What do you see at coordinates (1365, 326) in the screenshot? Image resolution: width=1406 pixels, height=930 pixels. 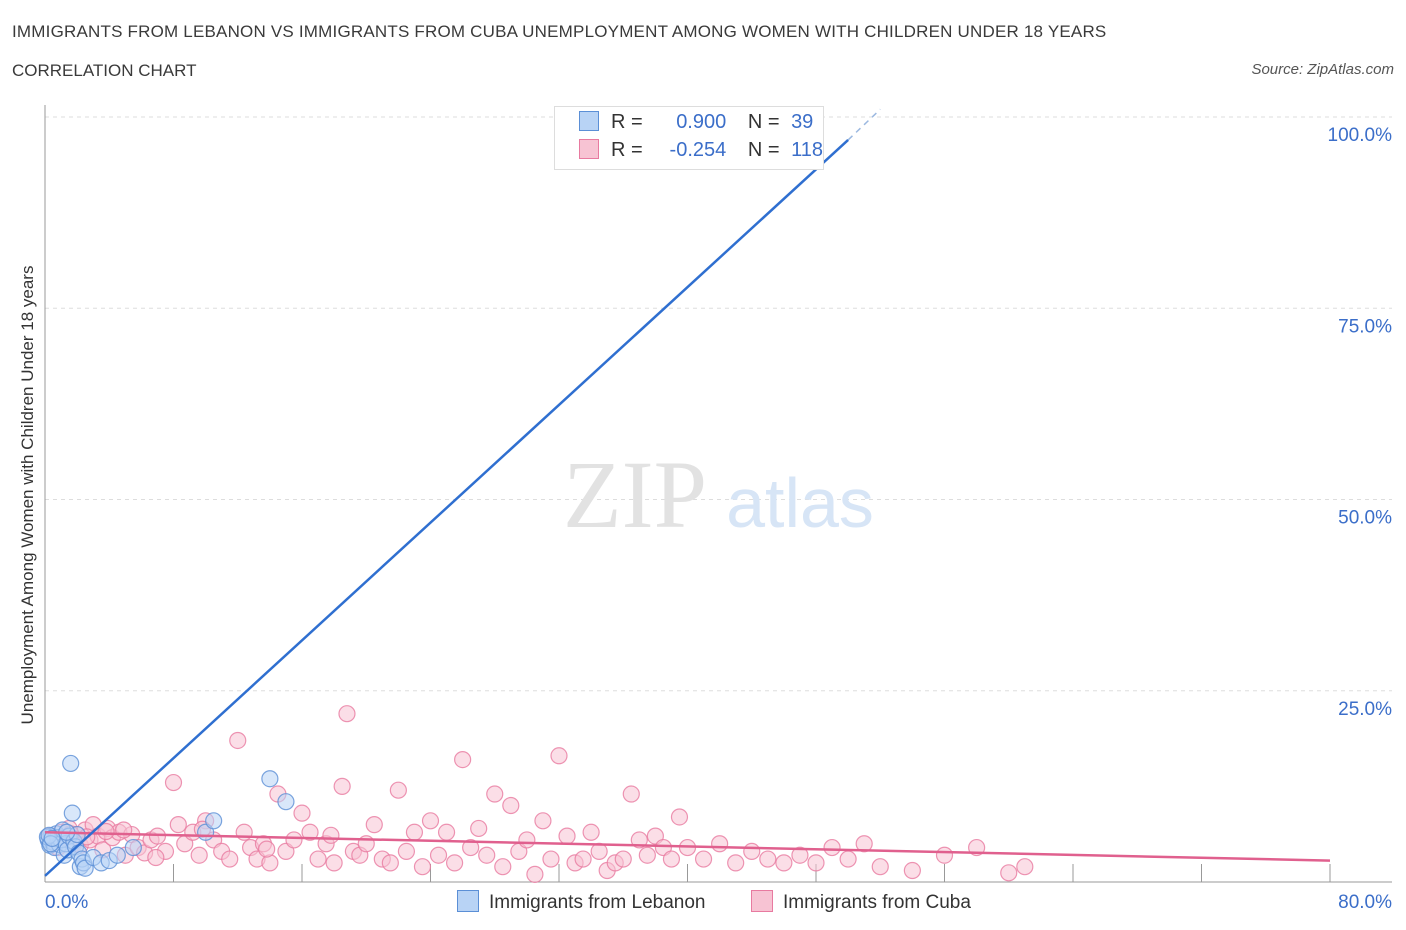 I see `y-tick-label: 75.0%` at bounding box center [1365, 326].